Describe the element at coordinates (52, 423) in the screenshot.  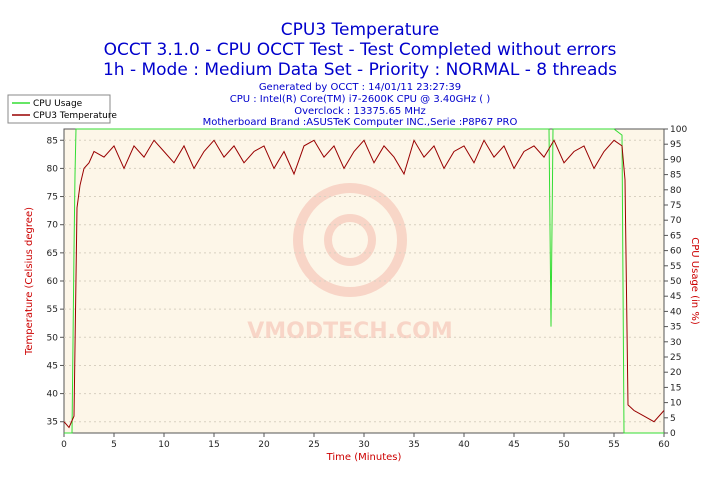
I see `y-left-tick-label: 35` at that location.